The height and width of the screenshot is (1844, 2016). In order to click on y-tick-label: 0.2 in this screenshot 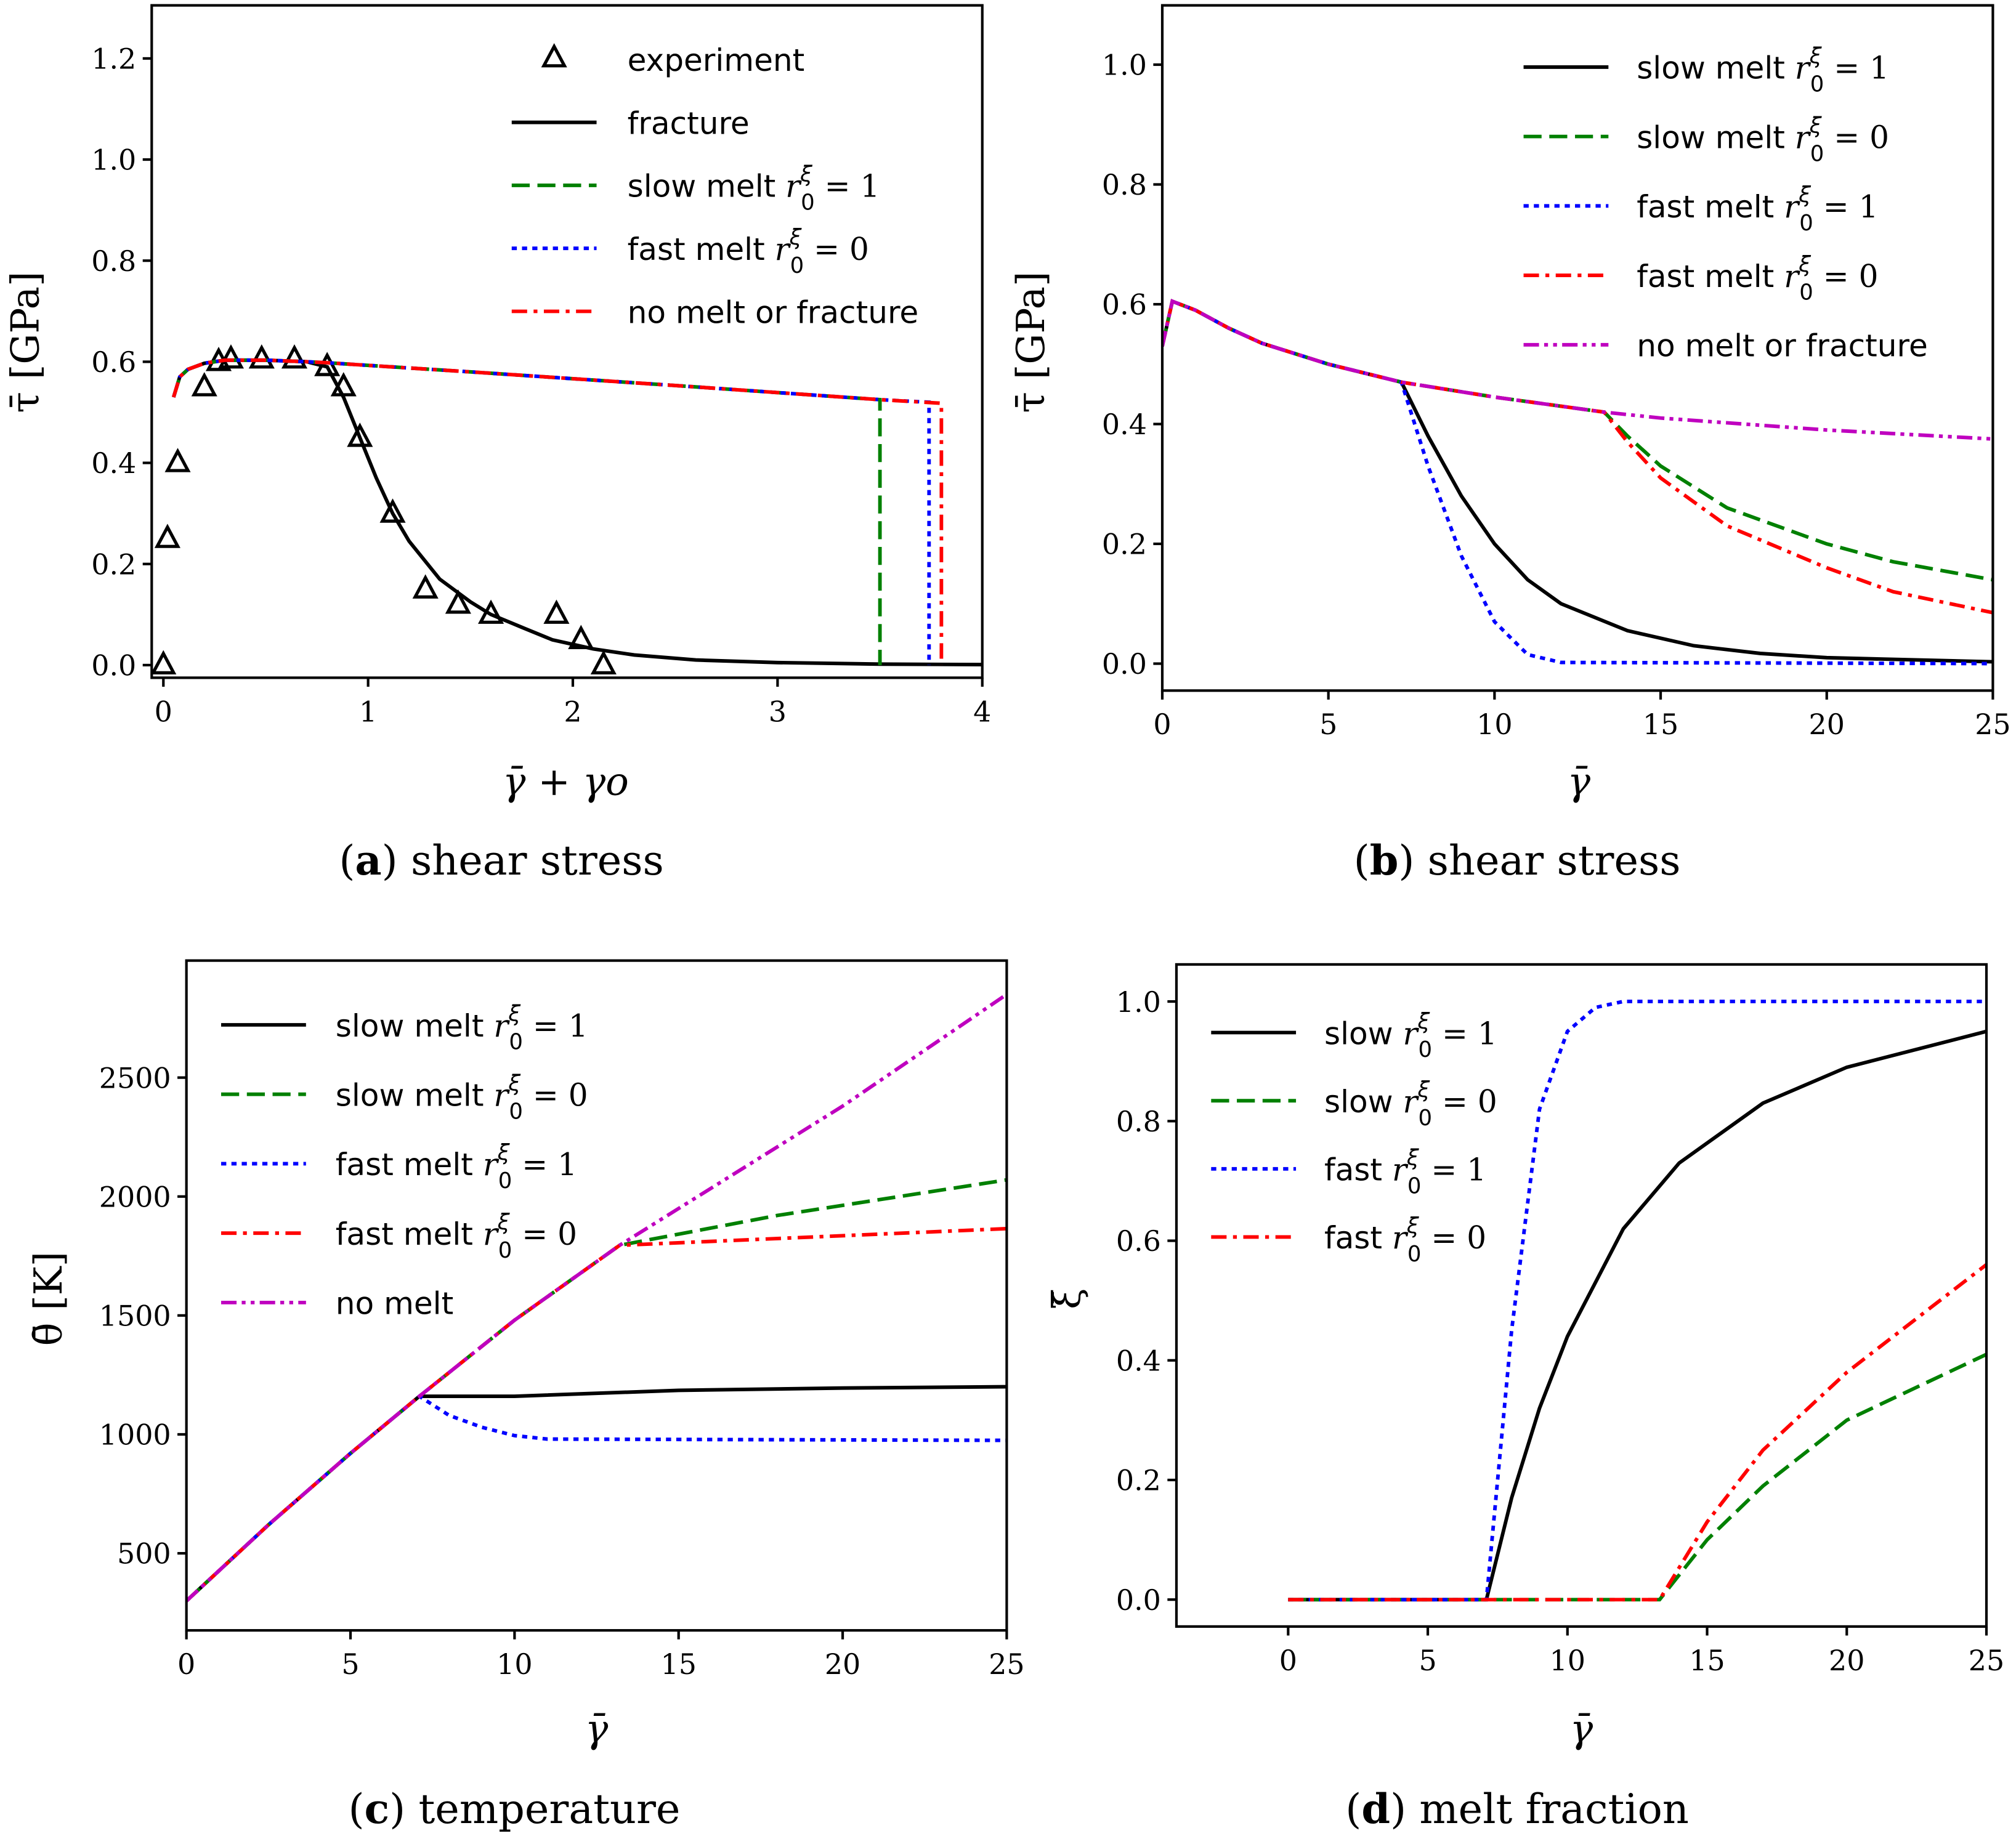, I will do `click(1124, 544)`.